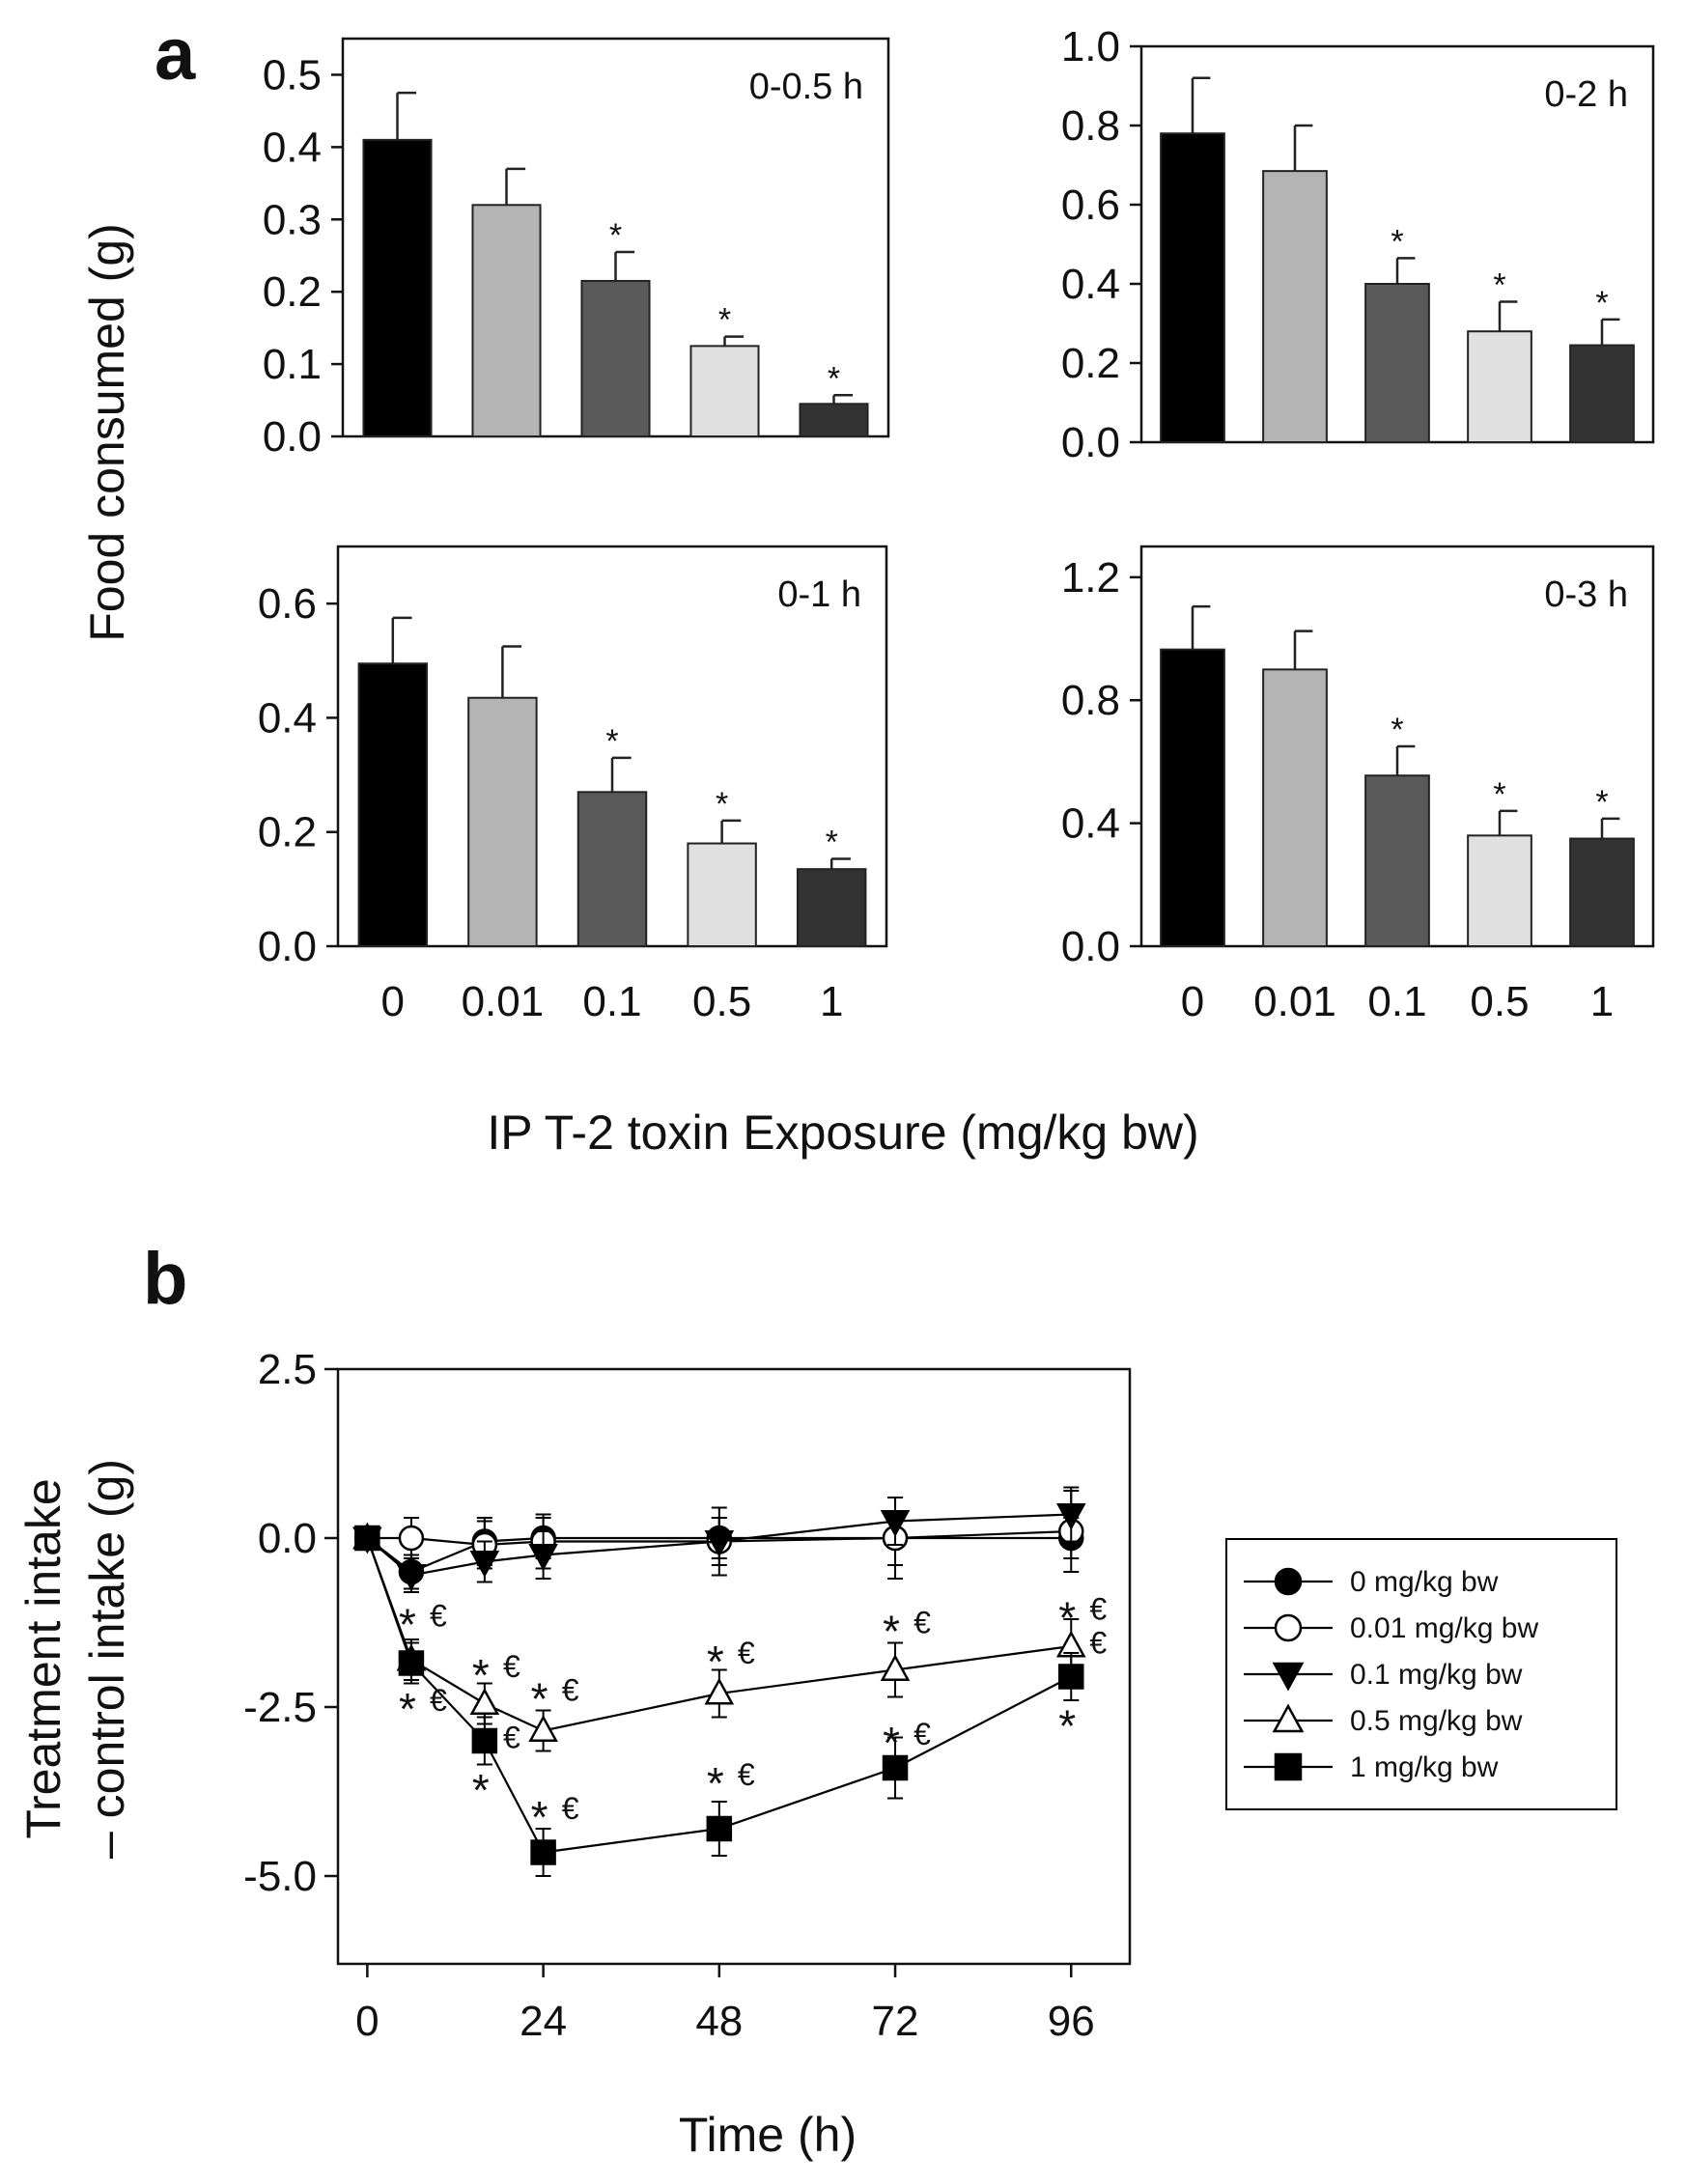  What do you see at coordinates (720, 1544) in the screenshot?
I see `data-point-0-1-mg-kg-bw-t48` at bounding box center [720, 1544].